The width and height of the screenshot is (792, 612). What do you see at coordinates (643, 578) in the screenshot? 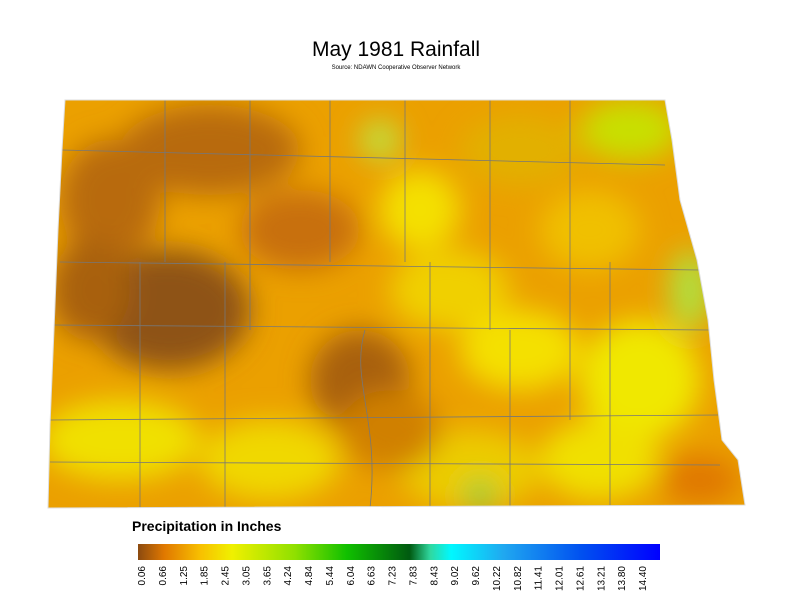
I see `legend-label: 14.40` at bounding box center [643, 578].